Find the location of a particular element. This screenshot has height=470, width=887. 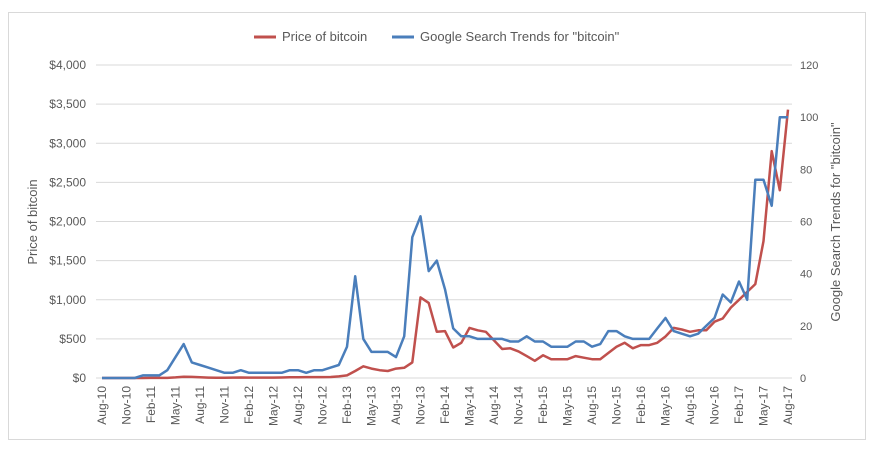

y-tick-label: $2,500 is located at coordinates (67, 182).